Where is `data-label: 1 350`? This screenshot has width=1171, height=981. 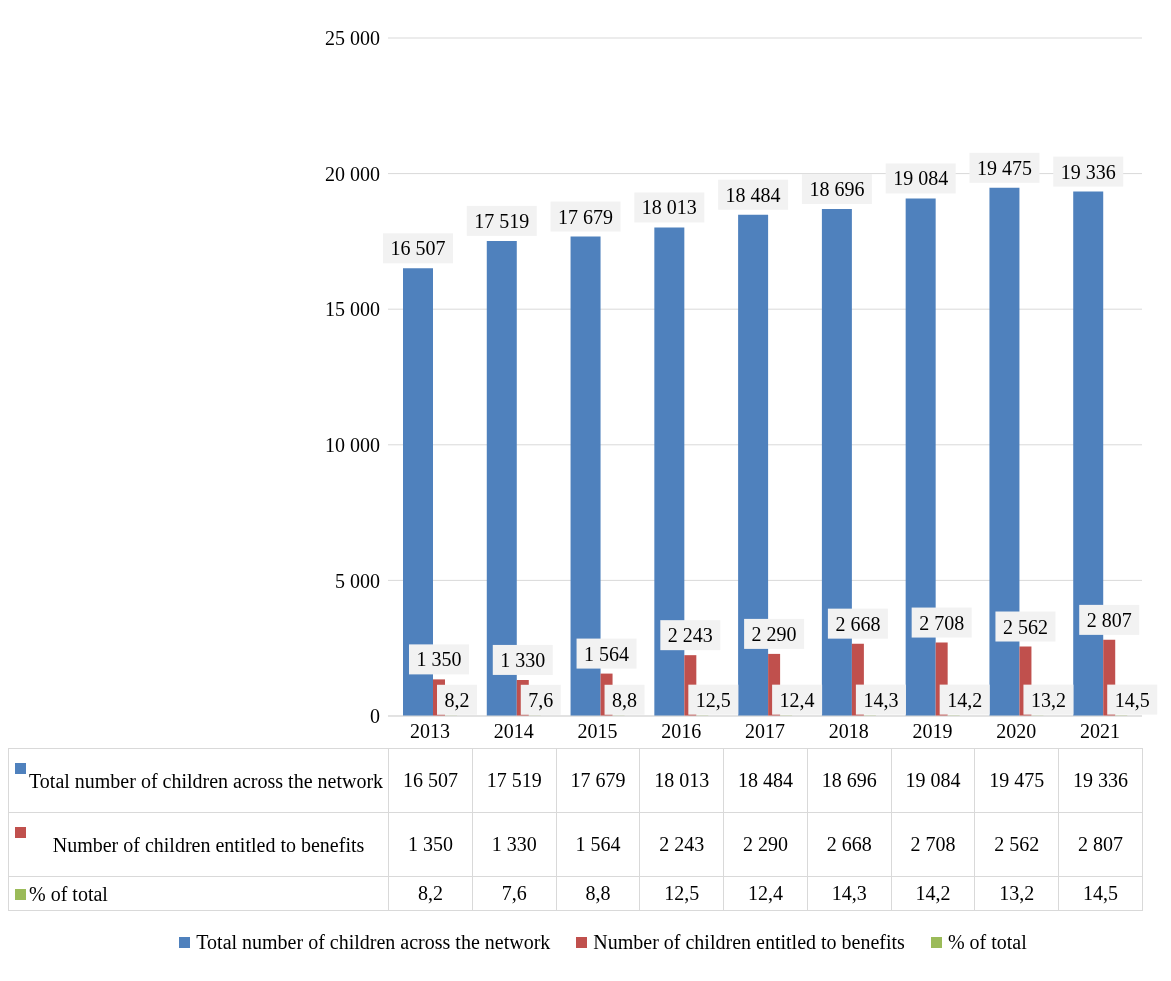 data-label: 1 350 is located at coordinates (430, 844).